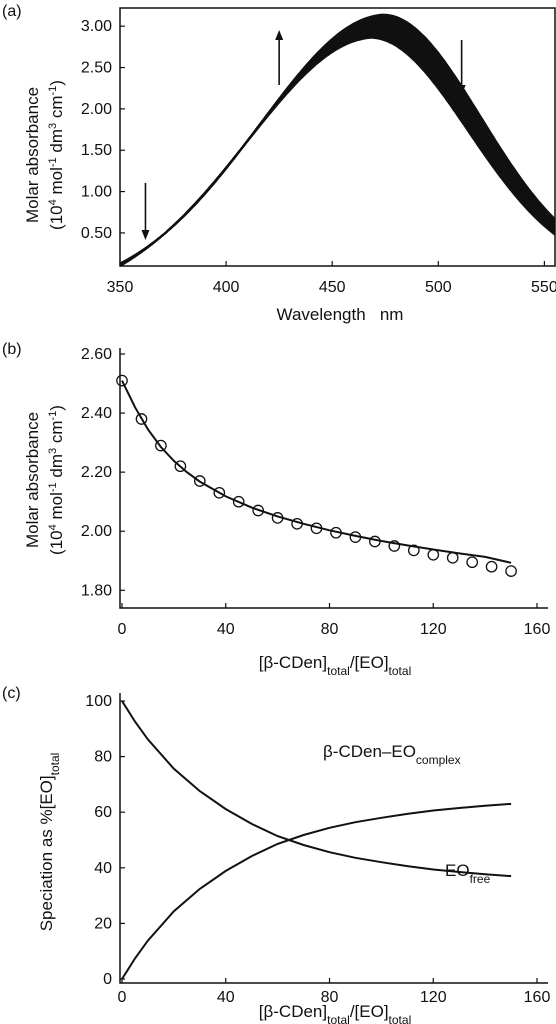 This screenshot has height=1024, width=556. What do you see at coordinates (330, 629) in the screenshot?
I see `panel-b-xtick-label: 80` at bounding box center [330, 629].